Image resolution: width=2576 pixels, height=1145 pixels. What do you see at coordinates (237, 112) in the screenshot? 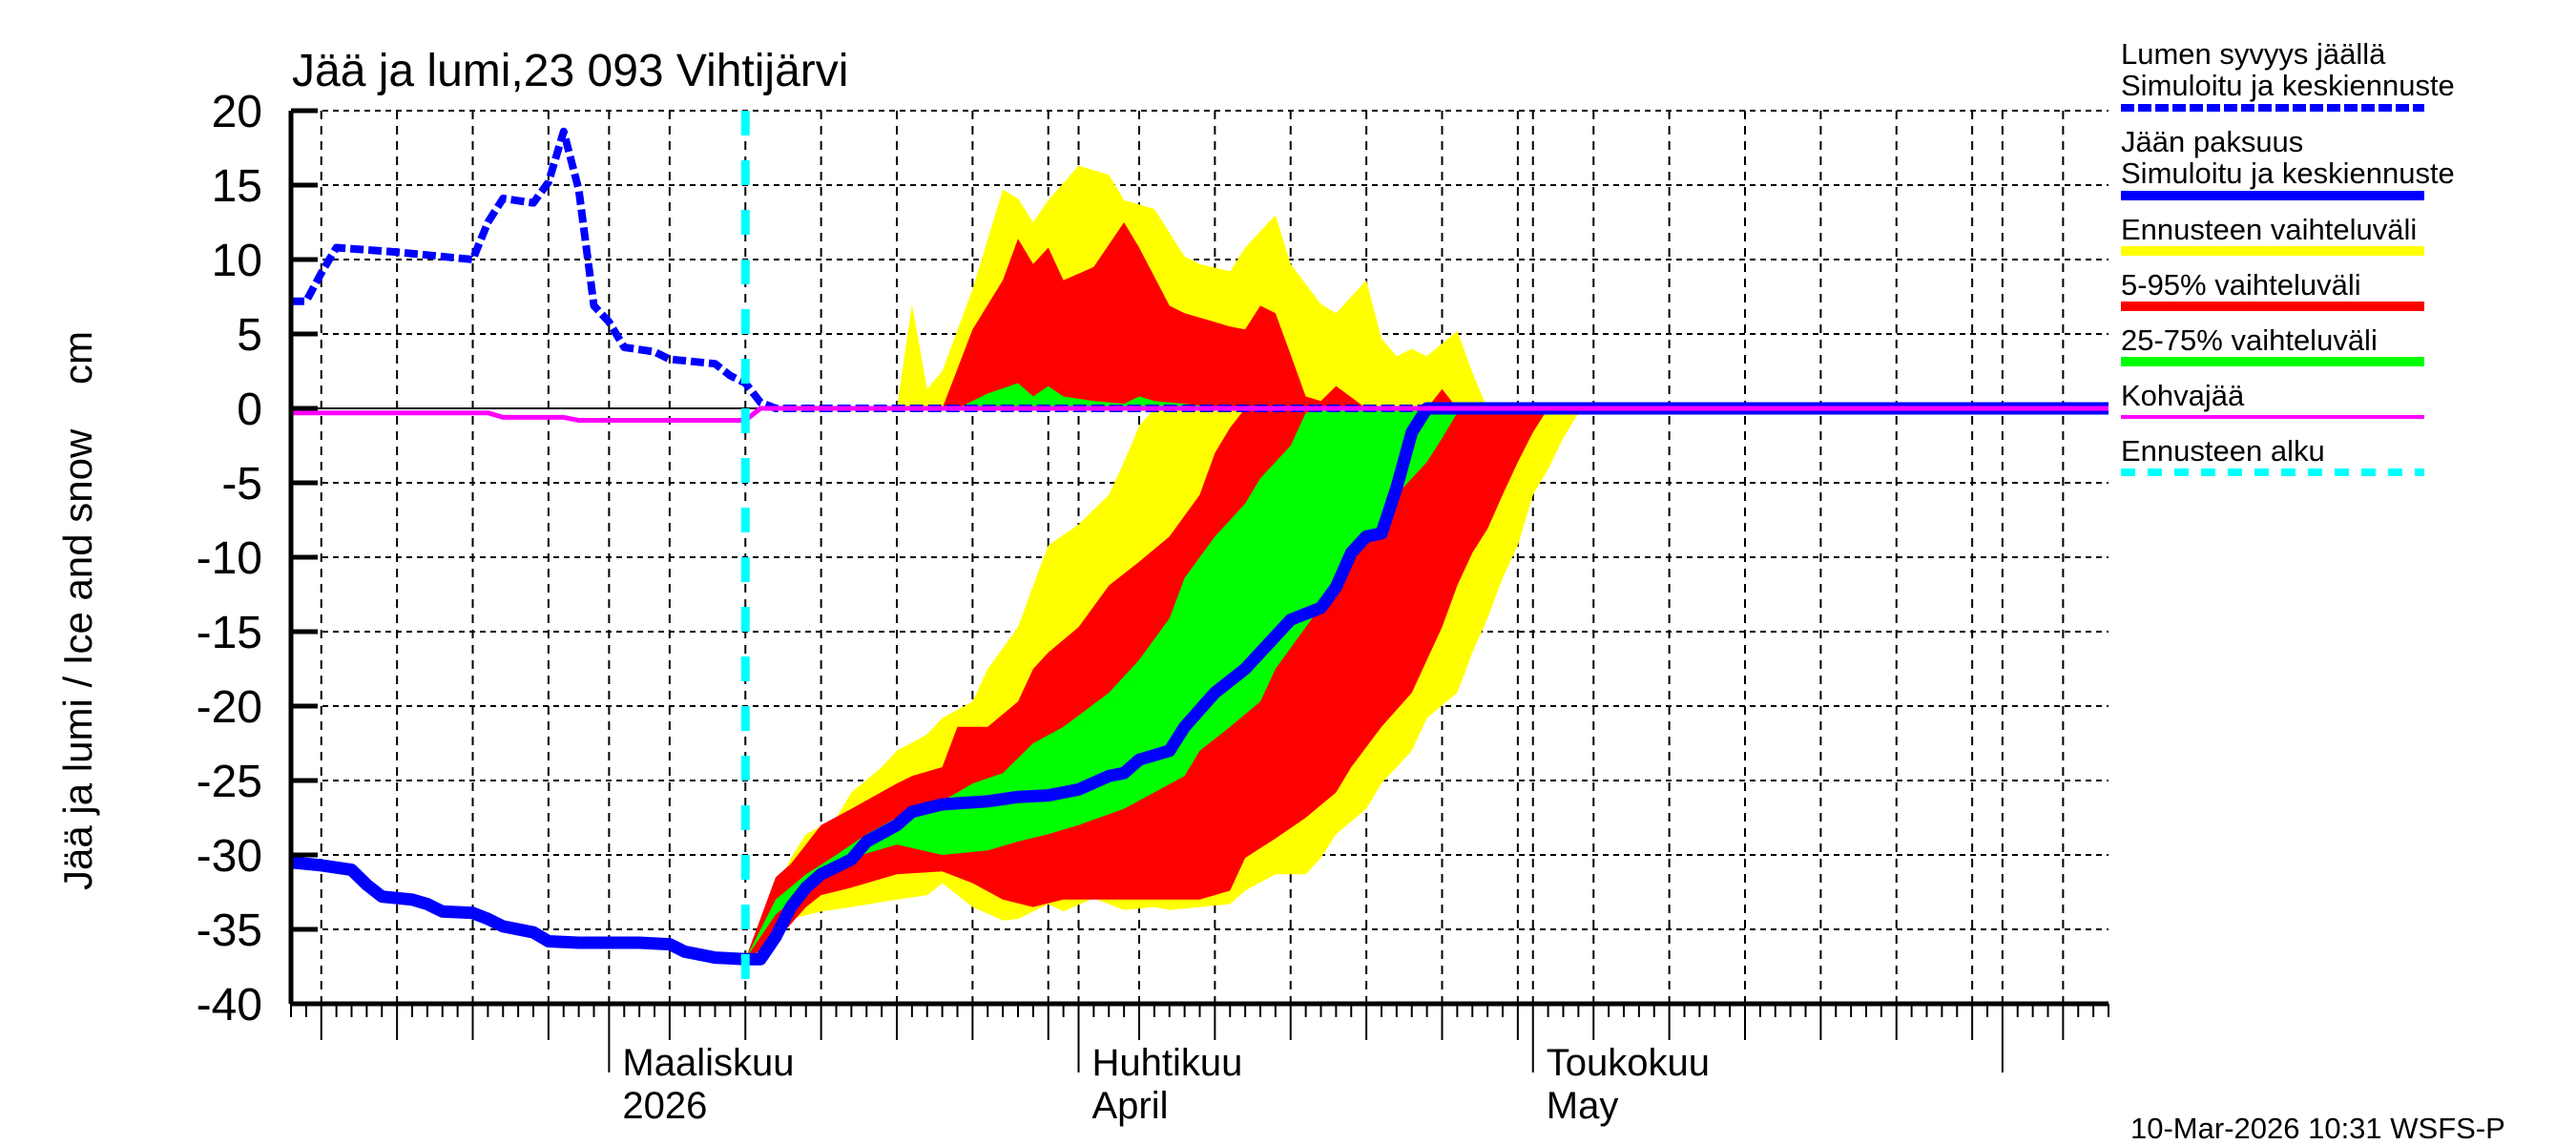
I see `y-tick-label: 20` at bounding box center [237, 112].